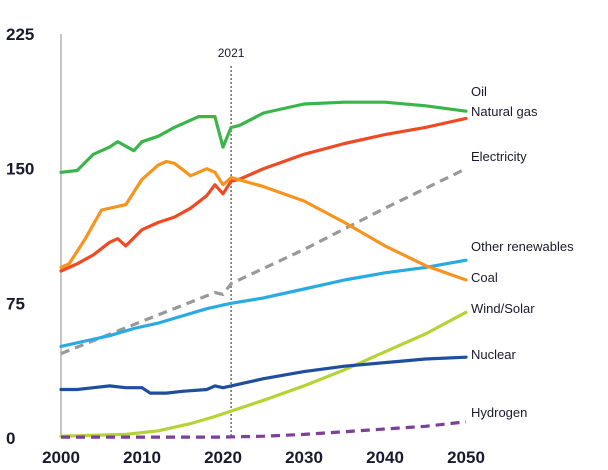  I want to click on series-label-electricity: Electricity, so click(499, 156).